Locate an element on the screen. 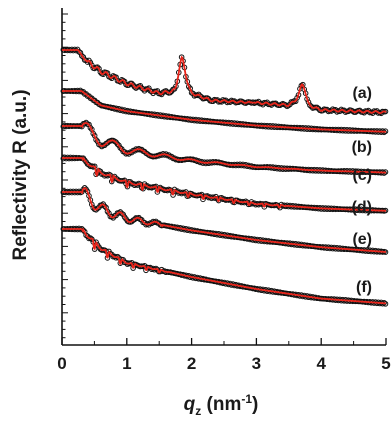 The image size is (391, 421). x-axis-units-open: (nm is located at coordinates (221, 404).